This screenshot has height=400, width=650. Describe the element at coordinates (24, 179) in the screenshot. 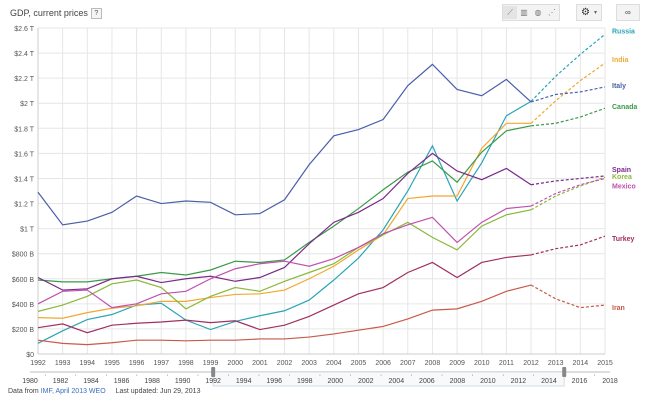

I see `y-tick-label: $1.4 T` at that location.